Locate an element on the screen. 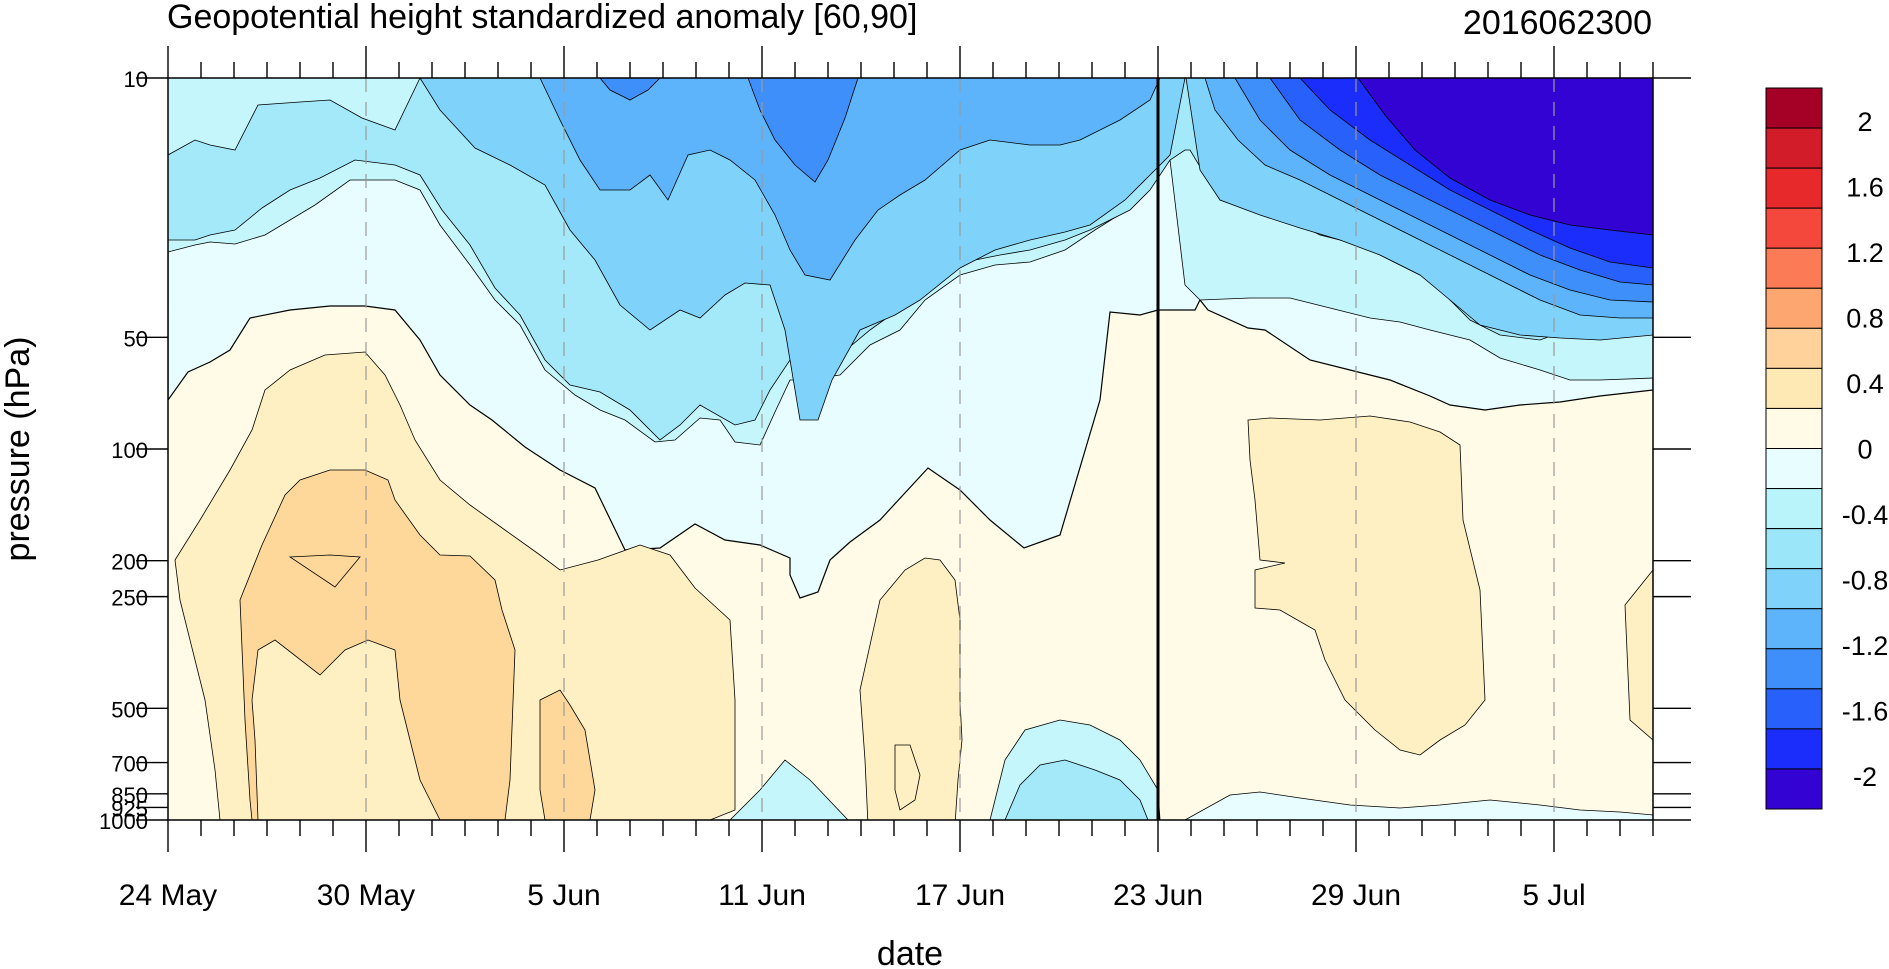 The image size is (1889, 969). colorbar-label: -0.4 is located at coordinates (1865, 515).